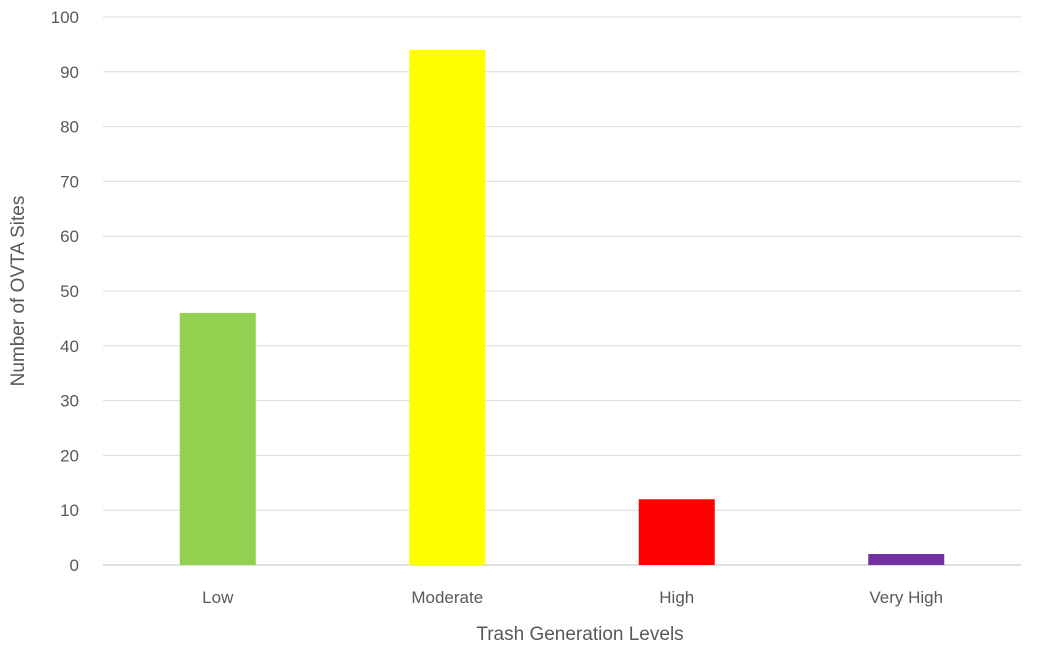 The image size is (1048, 646). I want to click on x-tick-label: Low, so click(218, 597).